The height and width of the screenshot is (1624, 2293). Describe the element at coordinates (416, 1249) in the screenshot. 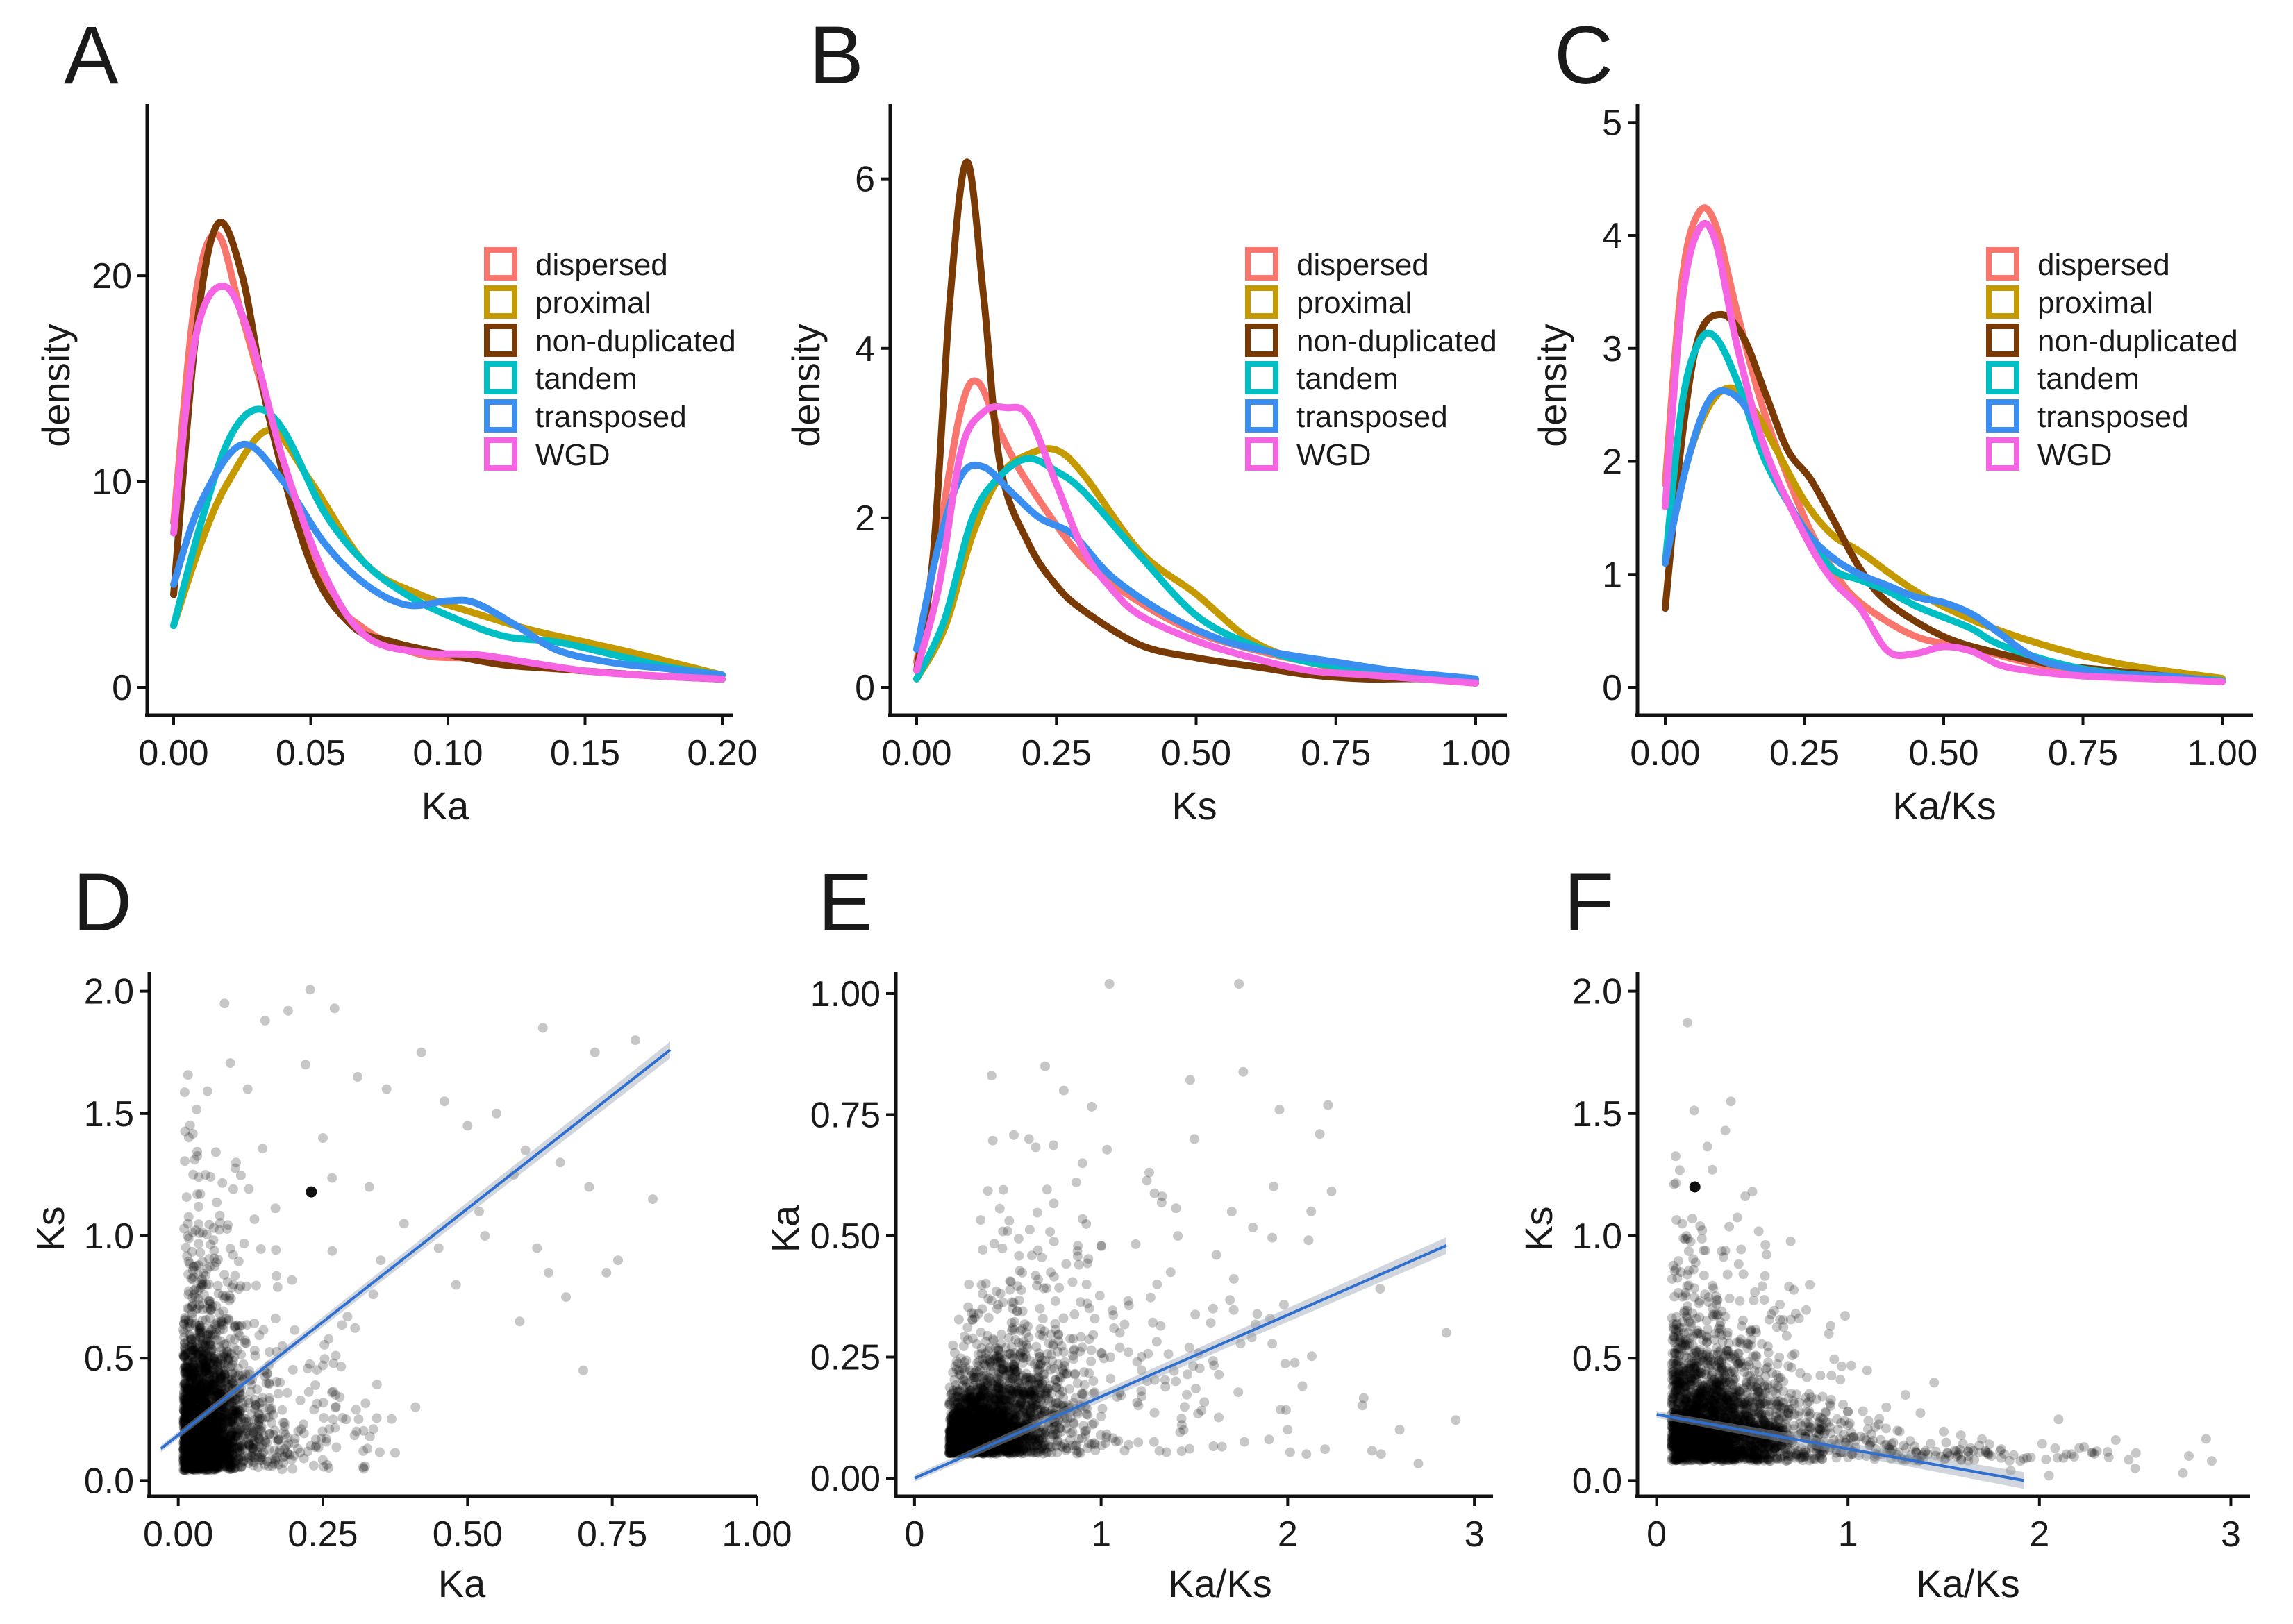

I see `trend-line` at that location.